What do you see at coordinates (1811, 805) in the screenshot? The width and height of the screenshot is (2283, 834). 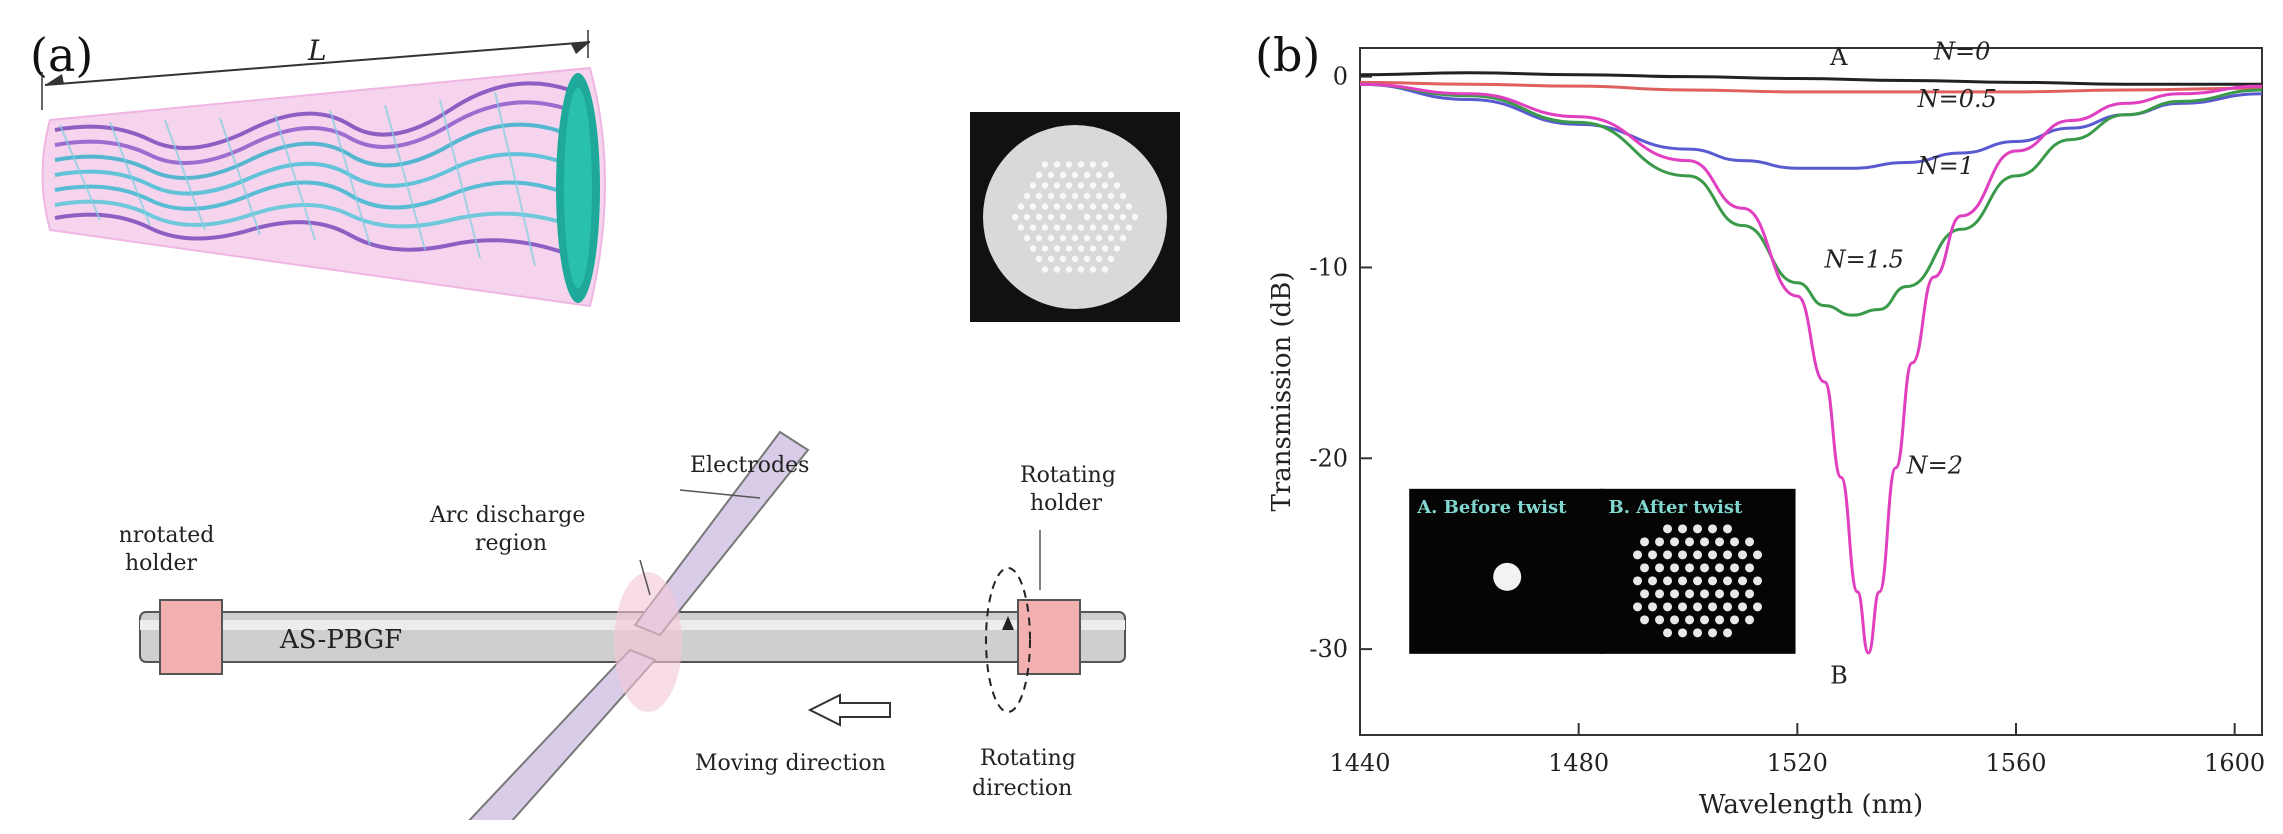 I see `x-axis-label: Wavelength (nm)` at bounding box center [1811, 805].